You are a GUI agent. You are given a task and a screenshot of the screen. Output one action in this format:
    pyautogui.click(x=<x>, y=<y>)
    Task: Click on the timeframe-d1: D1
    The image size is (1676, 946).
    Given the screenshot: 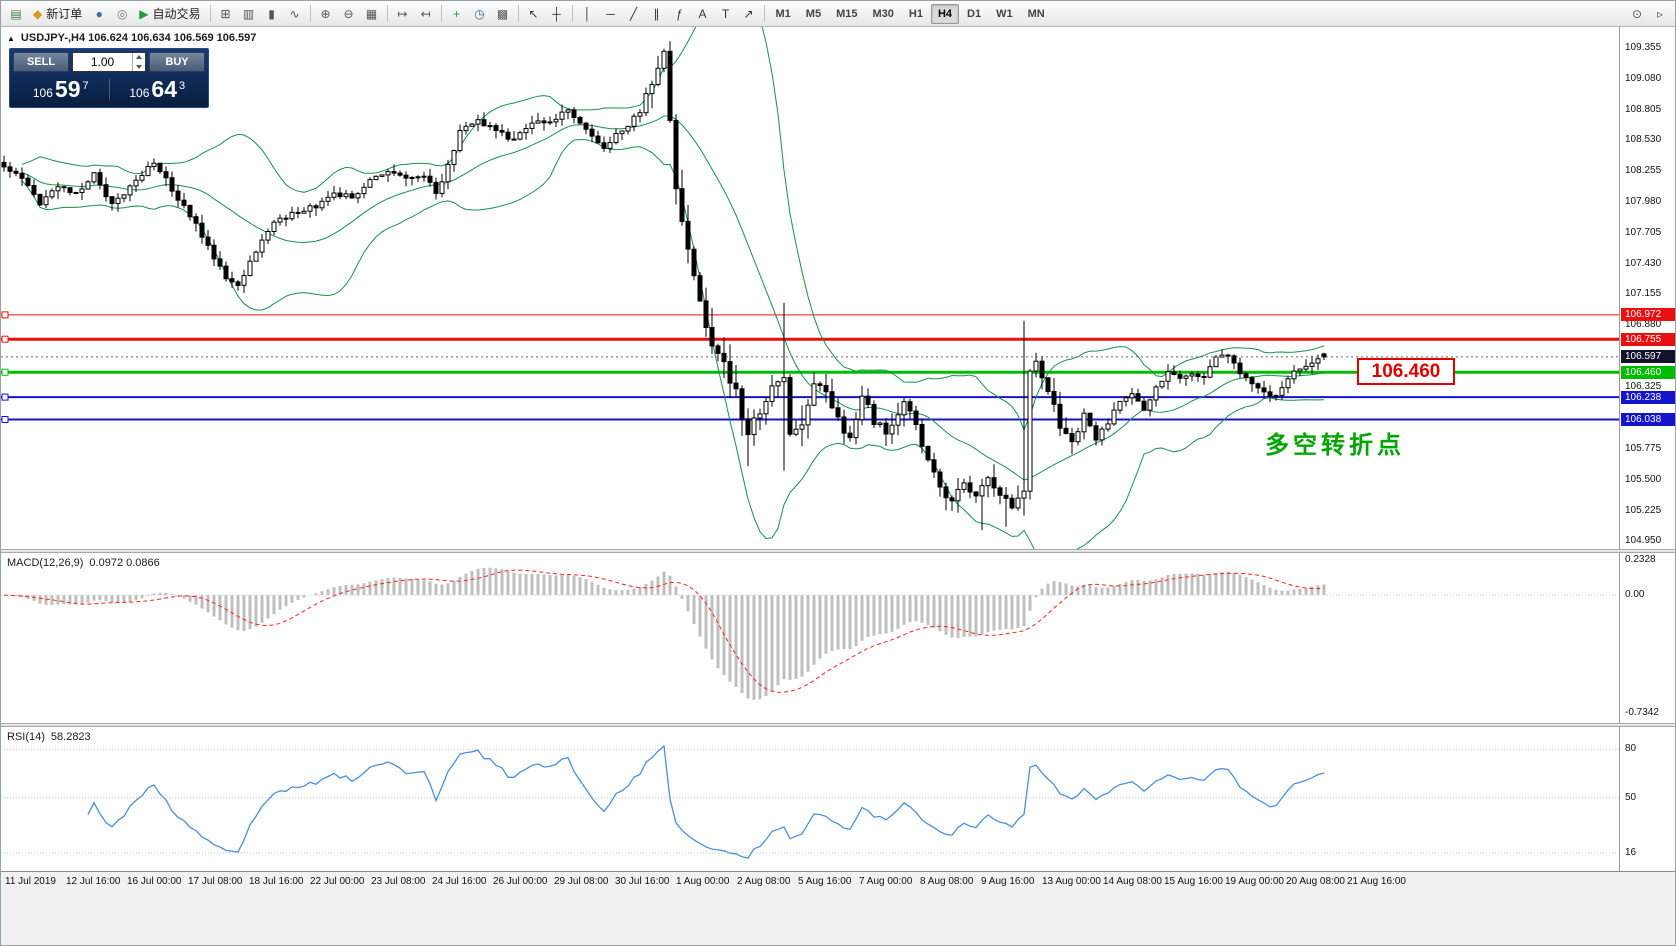 What is the action you would take?
    pyautogui.click(x=974, y=13)
    